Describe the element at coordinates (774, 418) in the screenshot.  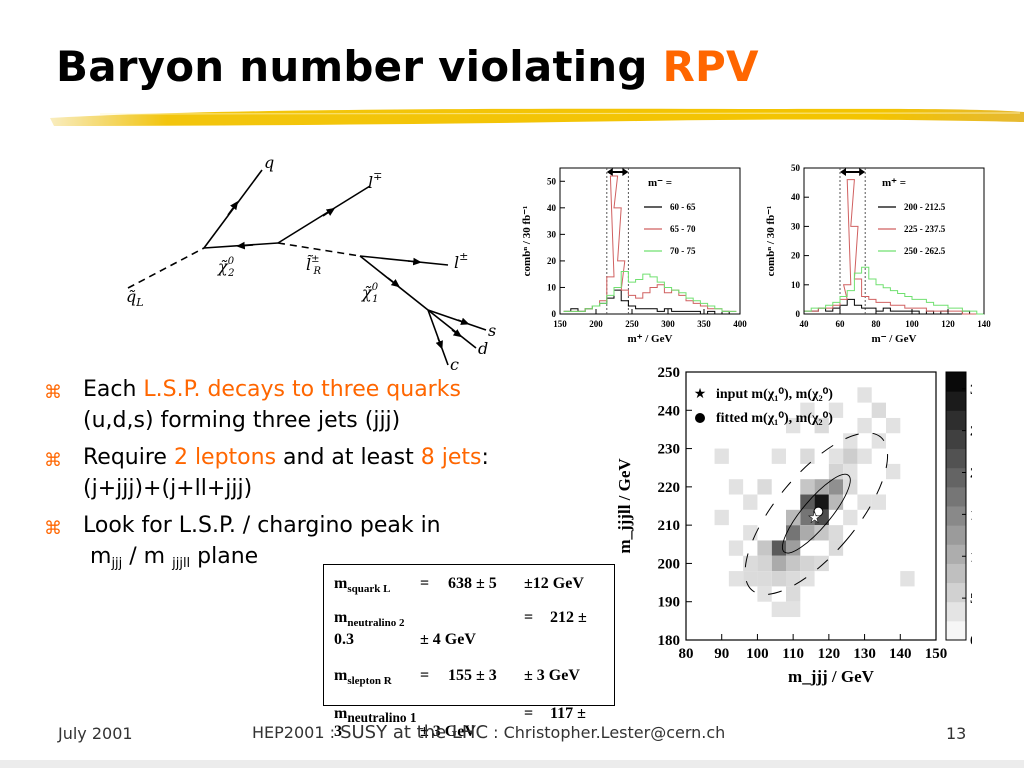
I see `legend-entry: fitted m(χ₁⁰), m(χ₂⁰)` at that location.